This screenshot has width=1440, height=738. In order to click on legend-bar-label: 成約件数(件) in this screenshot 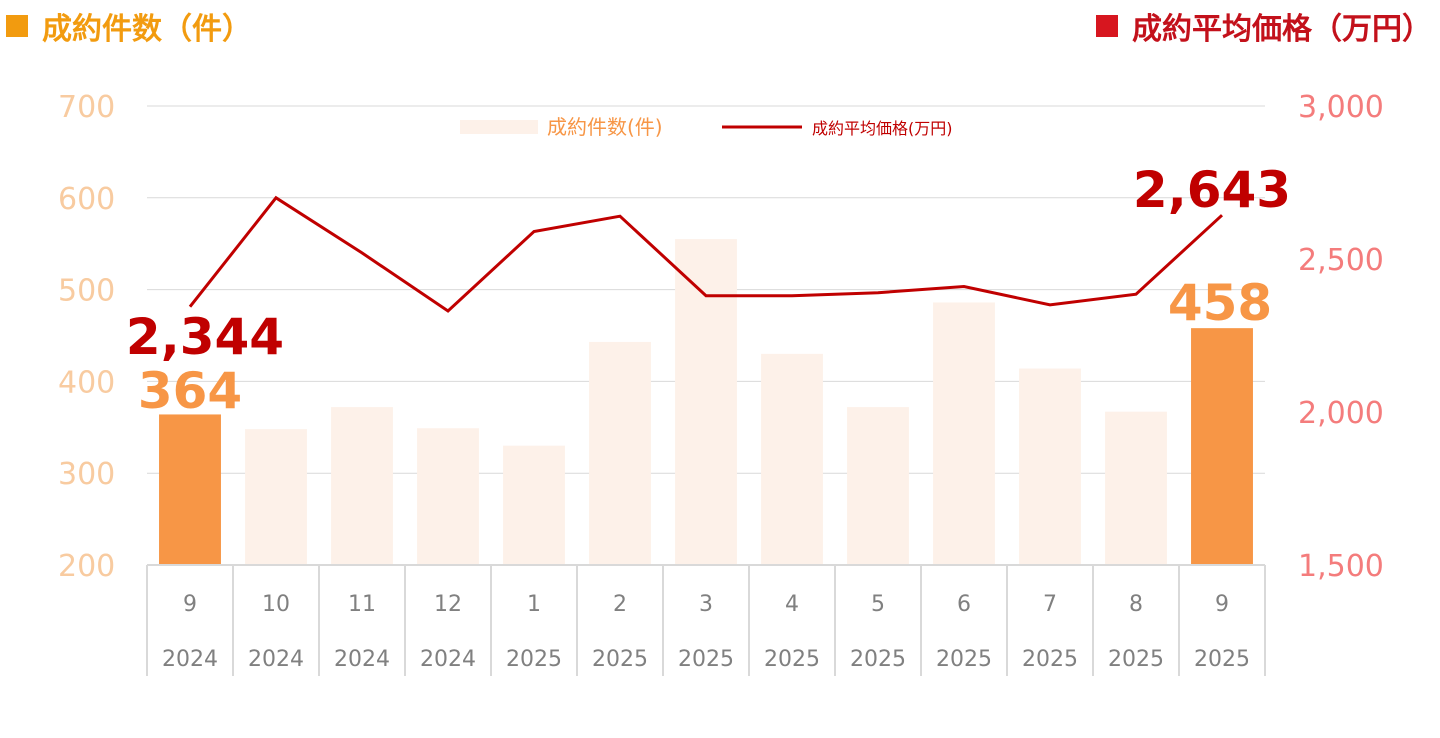, I will do `click(605, 127)`.